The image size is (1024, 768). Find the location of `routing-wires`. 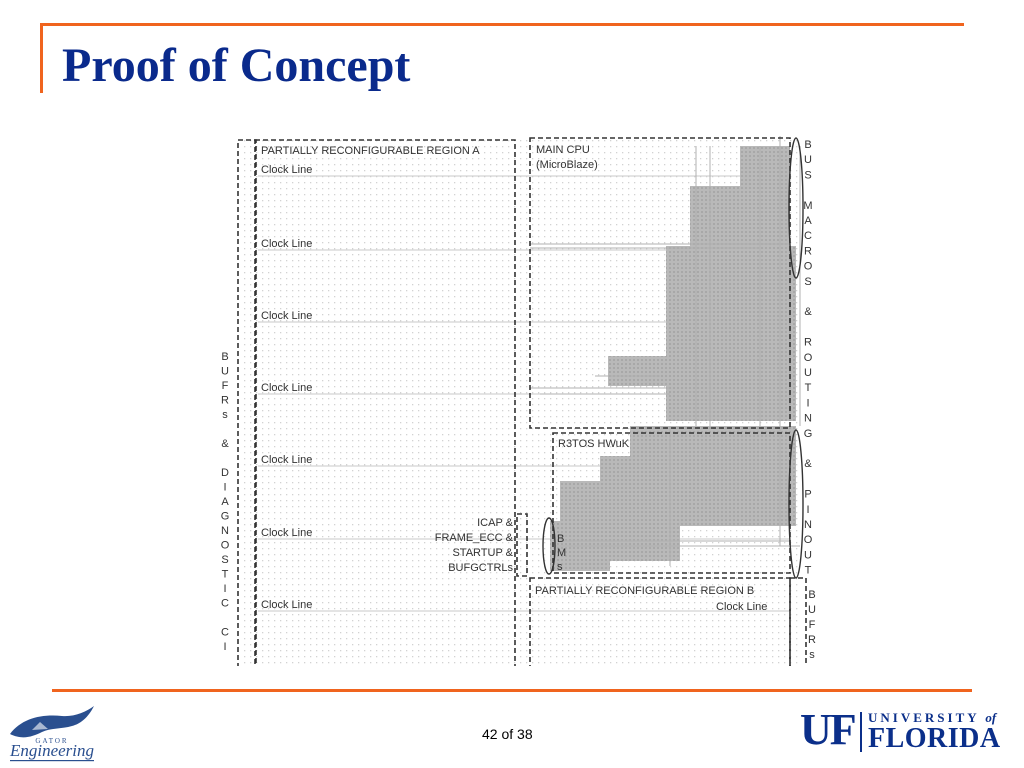

routing-wires is located at coordinates (665, 351).